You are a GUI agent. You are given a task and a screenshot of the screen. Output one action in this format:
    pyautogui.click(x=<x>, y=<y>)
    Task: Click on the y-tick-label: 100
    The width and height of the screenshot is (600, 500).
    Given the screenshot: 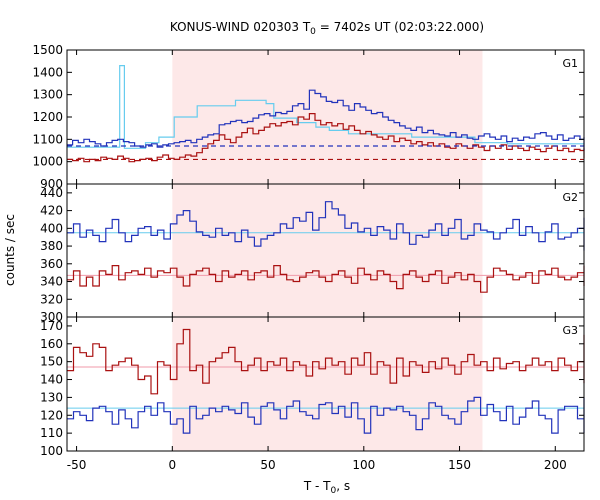 What is the action you would take?
    pyautogui.click(x=51, y=451)
    